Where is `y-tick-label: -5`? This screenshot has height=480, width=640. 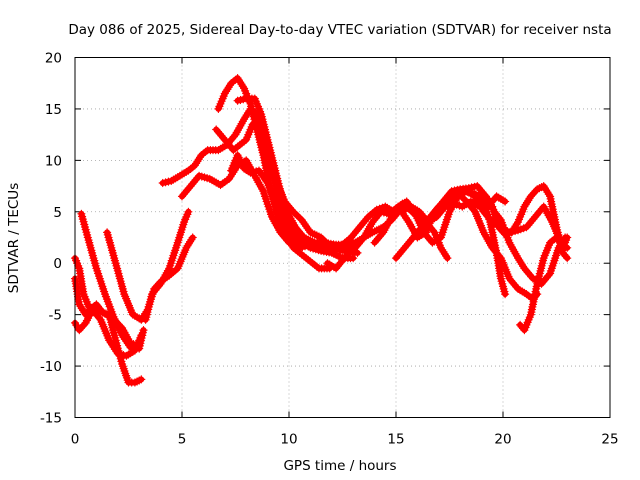 y-tick-label: -5 is located at coordinates (55, 316).